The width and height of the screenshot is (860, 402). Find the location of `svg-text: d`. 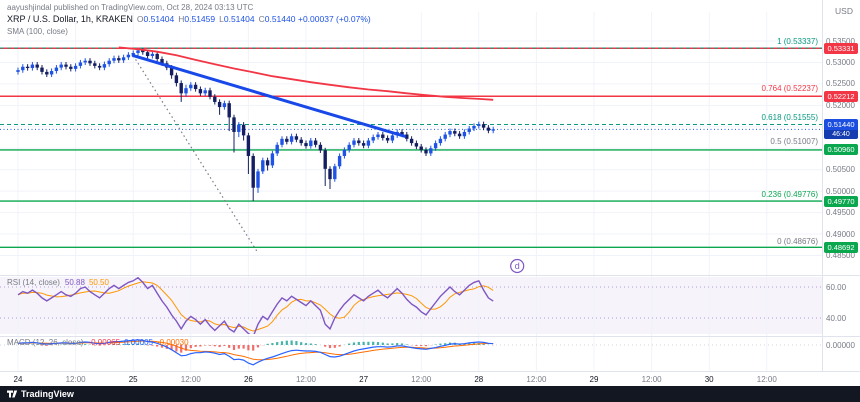

svg-text: d is located at coordinates (517, 266).